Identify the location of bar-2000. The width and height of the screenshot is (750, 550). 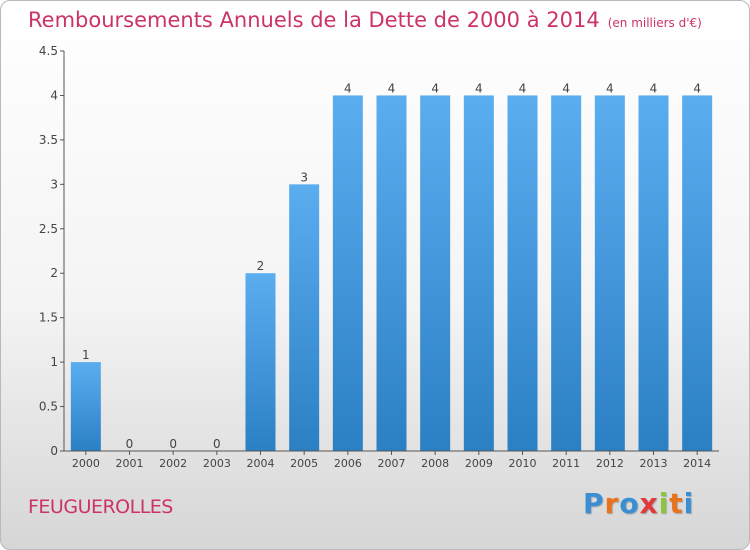
(85, 406).